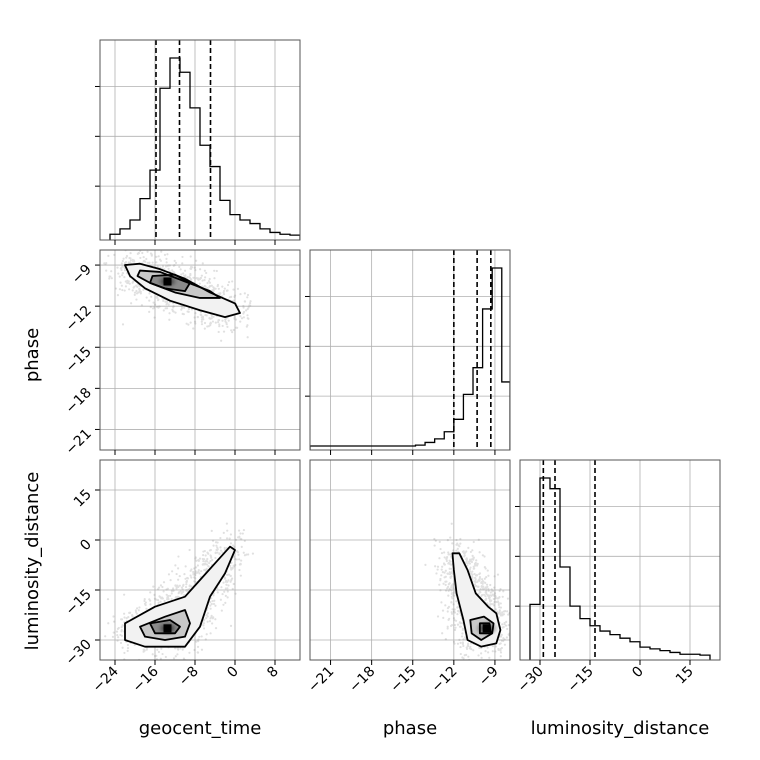  I want to click on y-tick-label: −30, so click(79, 653).